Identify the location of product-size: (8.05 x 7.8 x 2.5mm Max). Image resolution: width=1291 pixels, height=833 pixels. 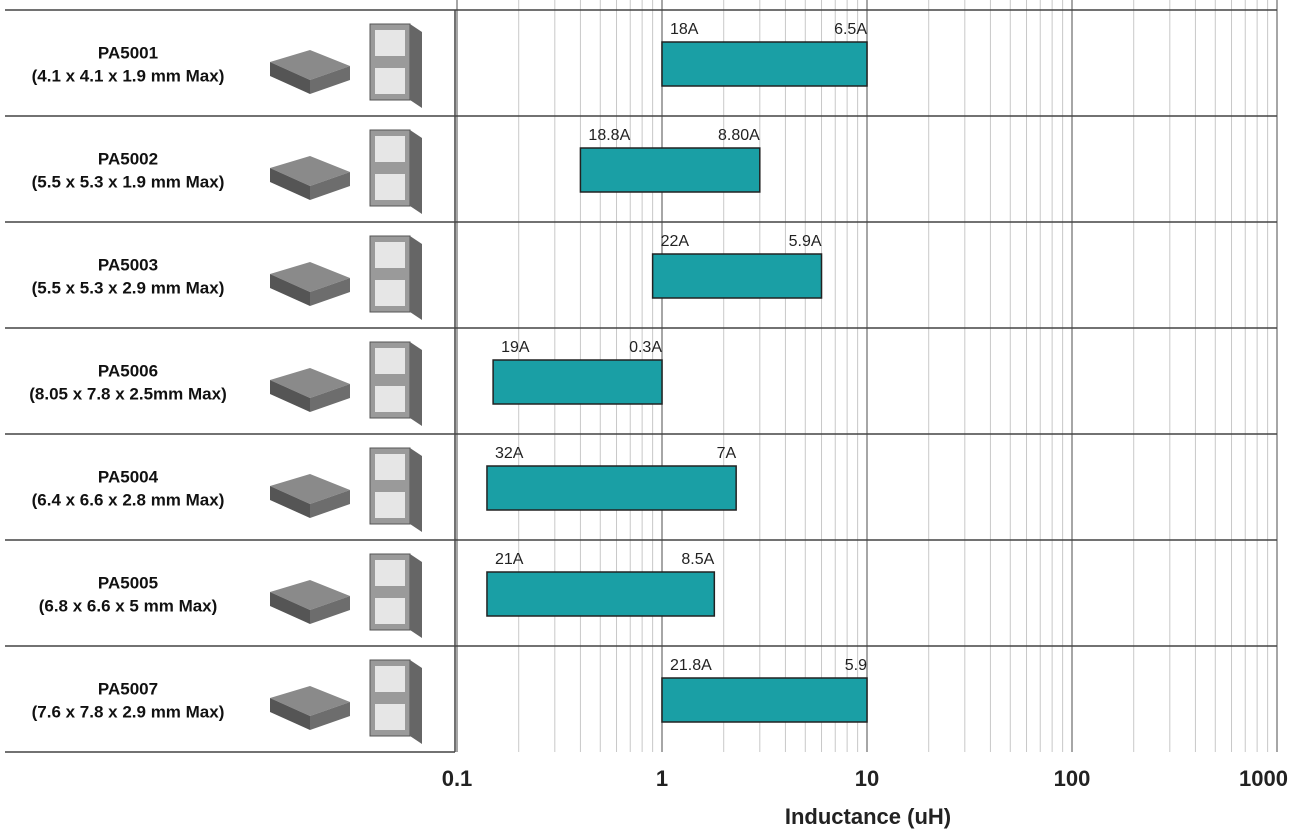
(128, 393).